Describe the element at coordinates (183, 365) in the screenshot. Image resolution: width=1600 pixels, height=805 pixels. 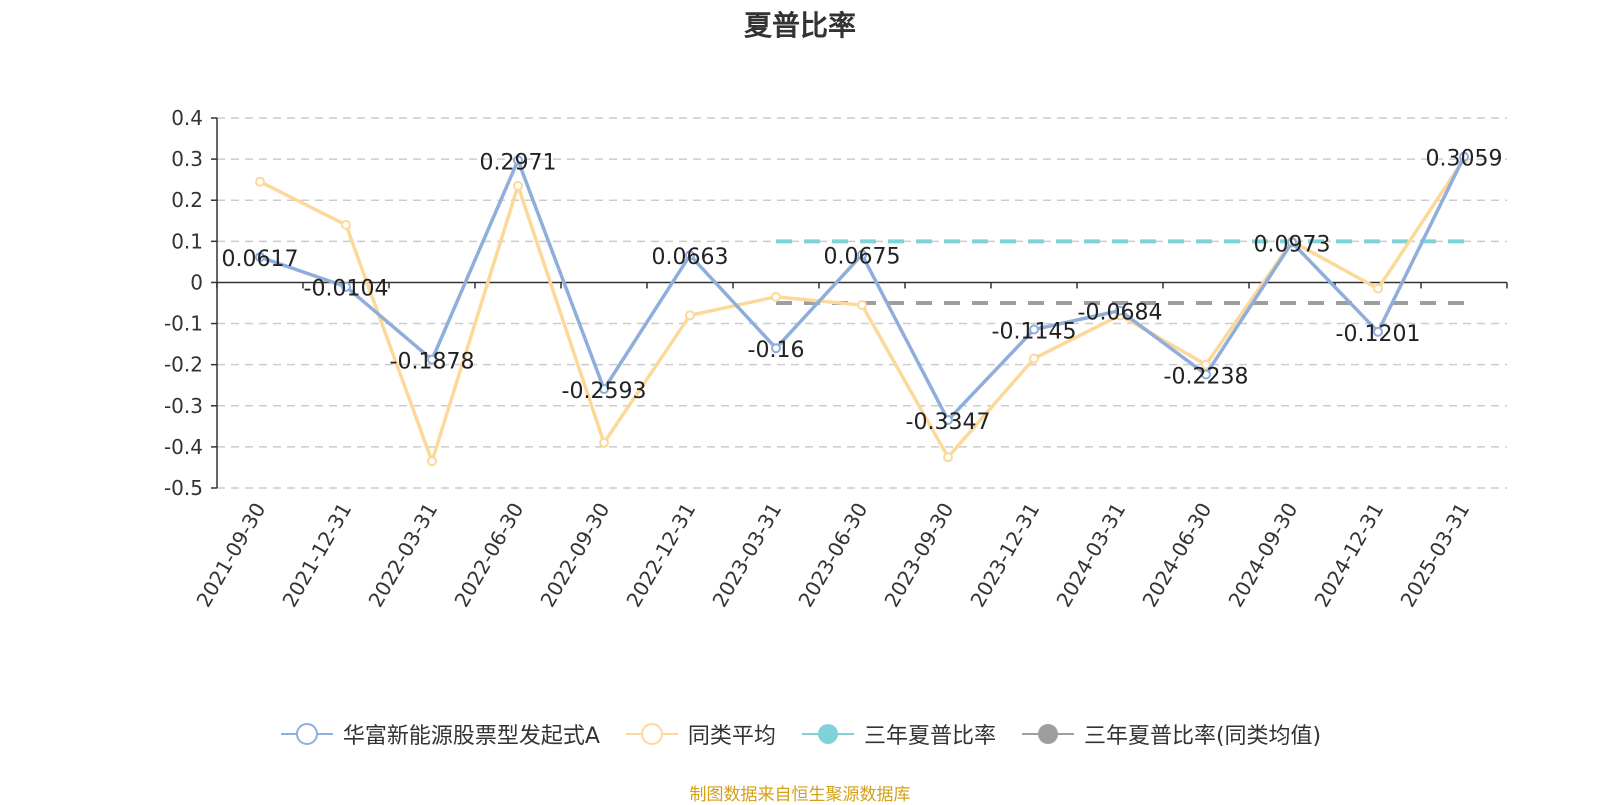
I see `y-tick-label: -0.2` at that location.